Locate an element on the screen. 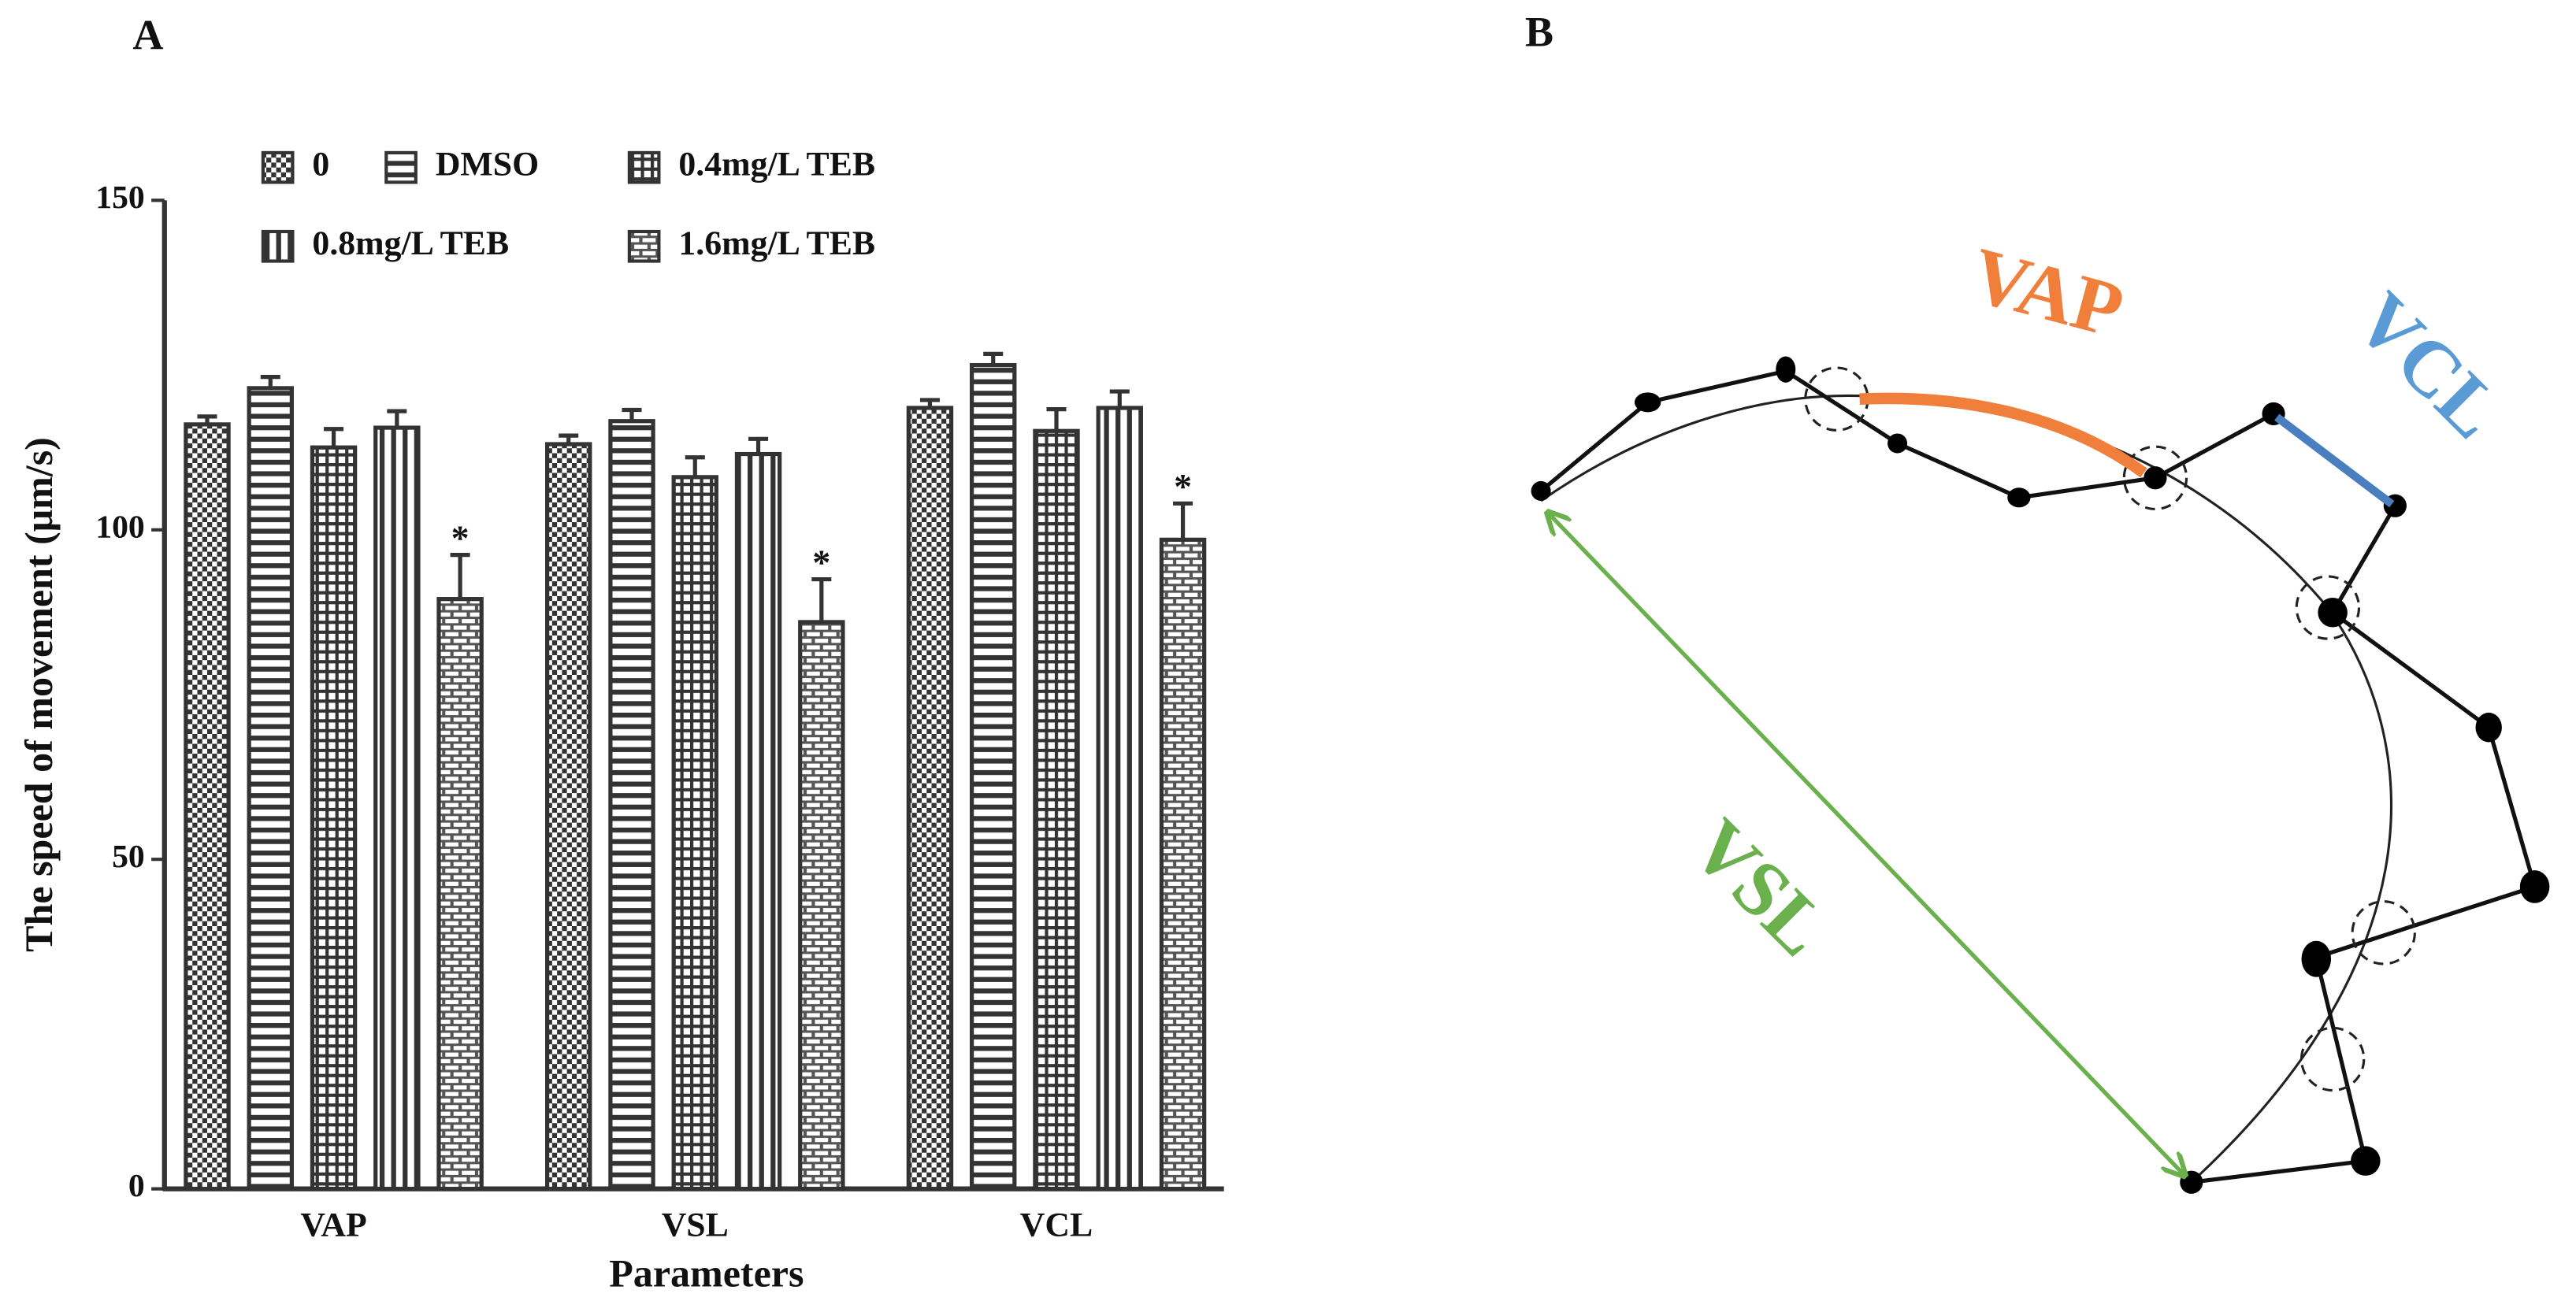  panel-label: B is located at coordinates (1539, 31).